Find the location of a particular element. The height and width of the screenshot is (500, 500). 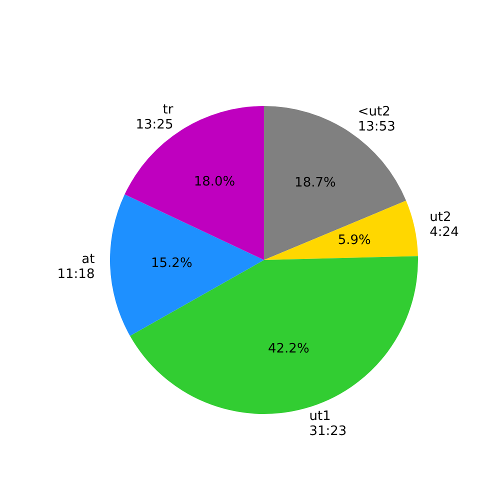

data-label: 5.9% is located at coordinates (354, 240).